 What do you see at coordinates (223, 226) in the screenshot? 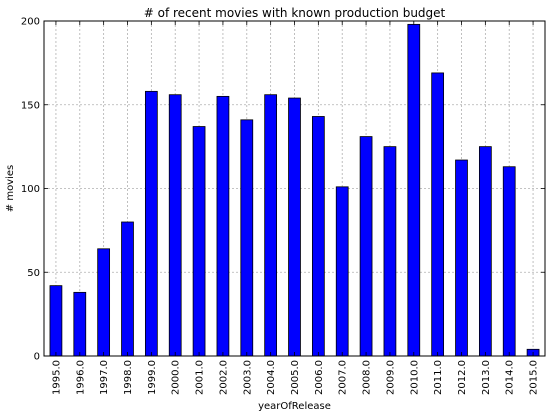
I see `bar-2002.0` at bounding box center [223, 226].